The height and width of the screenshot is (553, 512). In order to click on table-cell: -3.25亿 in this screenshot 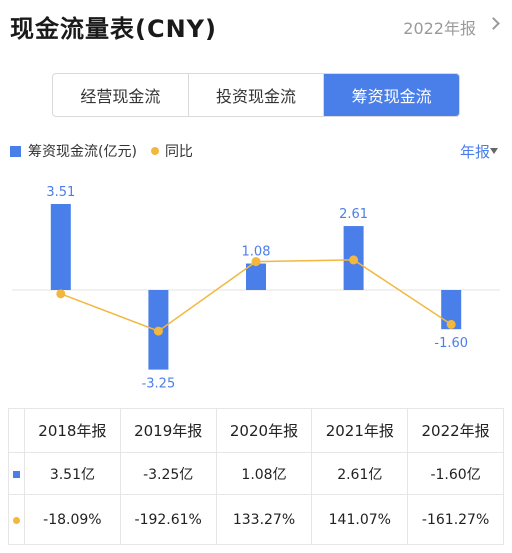, I will do `click(168, 473)`.